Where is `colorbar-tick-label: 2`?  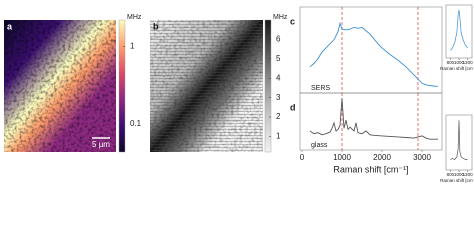 colorbar-tick-label: 2 is located at coordinates (278, 116).